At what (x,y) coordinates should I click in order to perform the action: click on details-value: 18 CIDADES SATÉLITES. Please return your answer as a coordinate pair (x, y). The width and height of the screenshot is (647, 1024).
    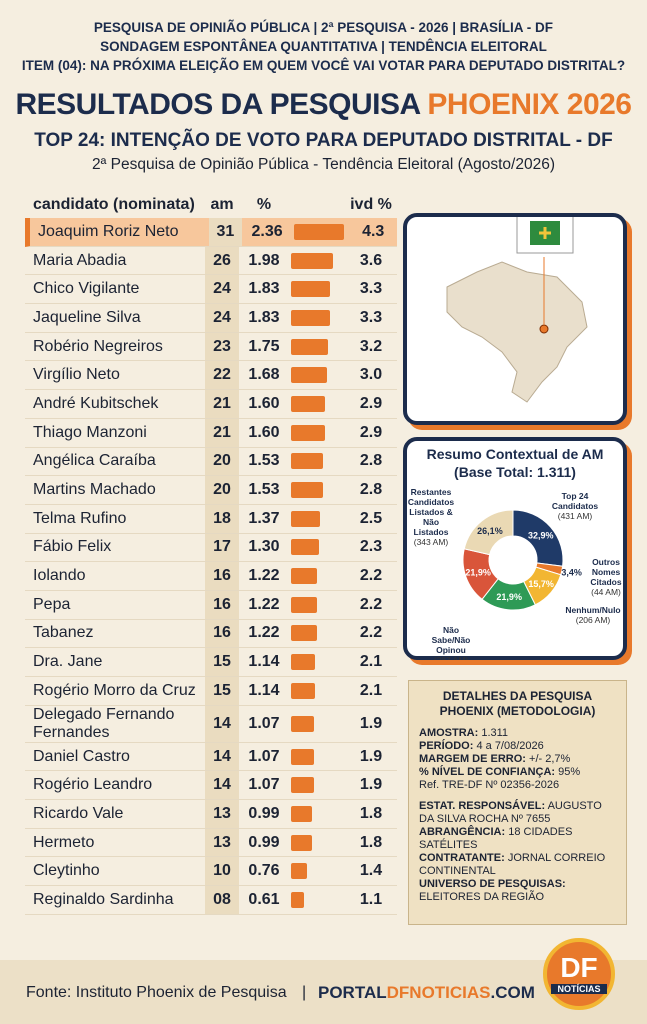
    Looking at the image, I should click on (496, 838).